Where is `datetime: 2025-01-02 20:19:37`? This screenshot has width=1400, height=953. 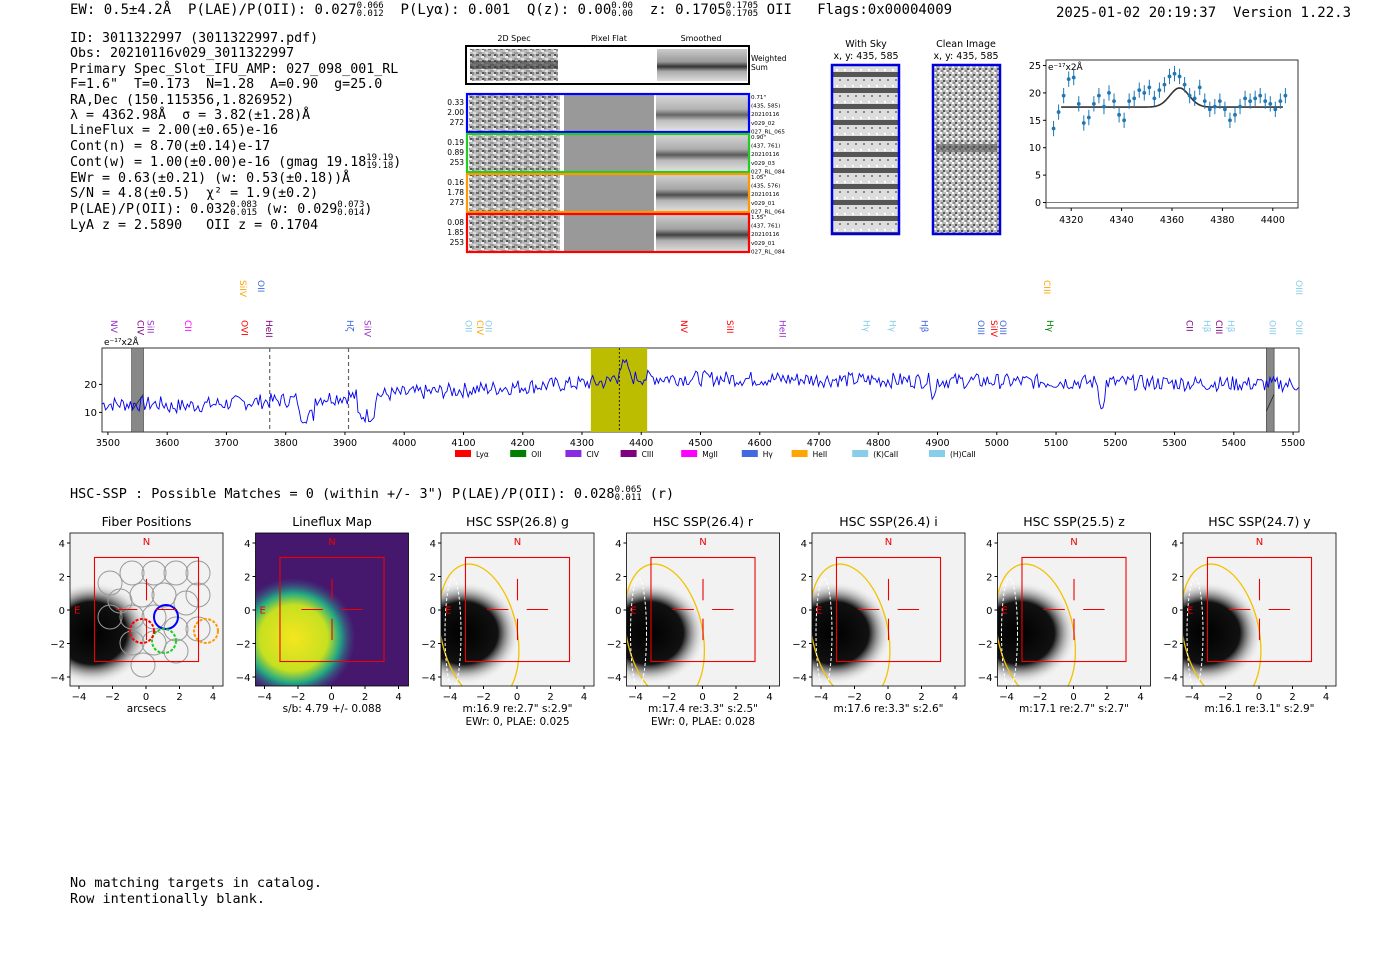
datetime: 2025-01-02 20:19:37 is located at coordinates (1136, 13).